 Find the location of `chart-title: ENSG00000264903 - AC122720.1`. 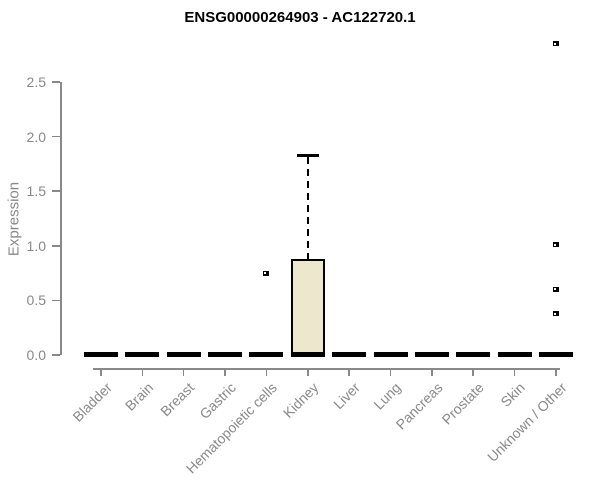

chart-title: ENSG00000264903 - AC122720.1 is located at coordinates (300, 17).